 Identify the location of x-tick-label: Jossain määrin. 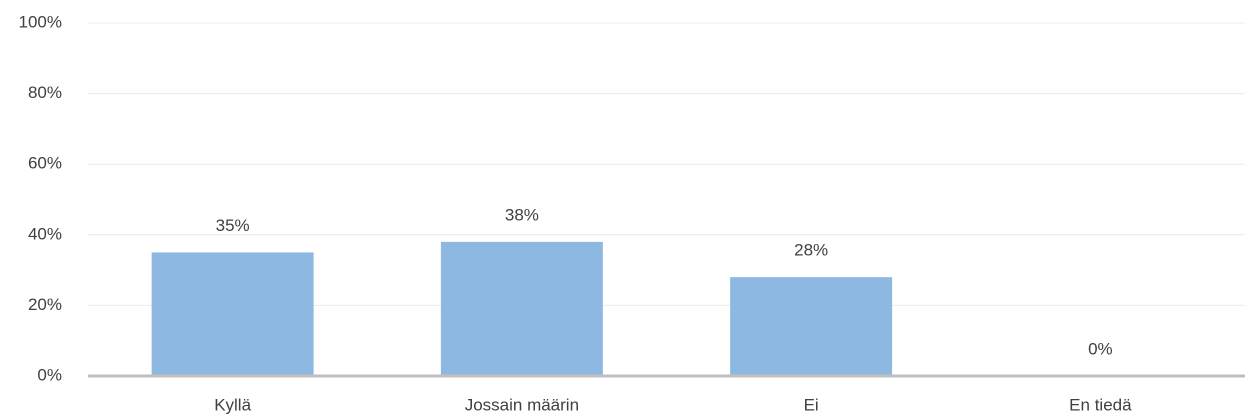
(522, 404).